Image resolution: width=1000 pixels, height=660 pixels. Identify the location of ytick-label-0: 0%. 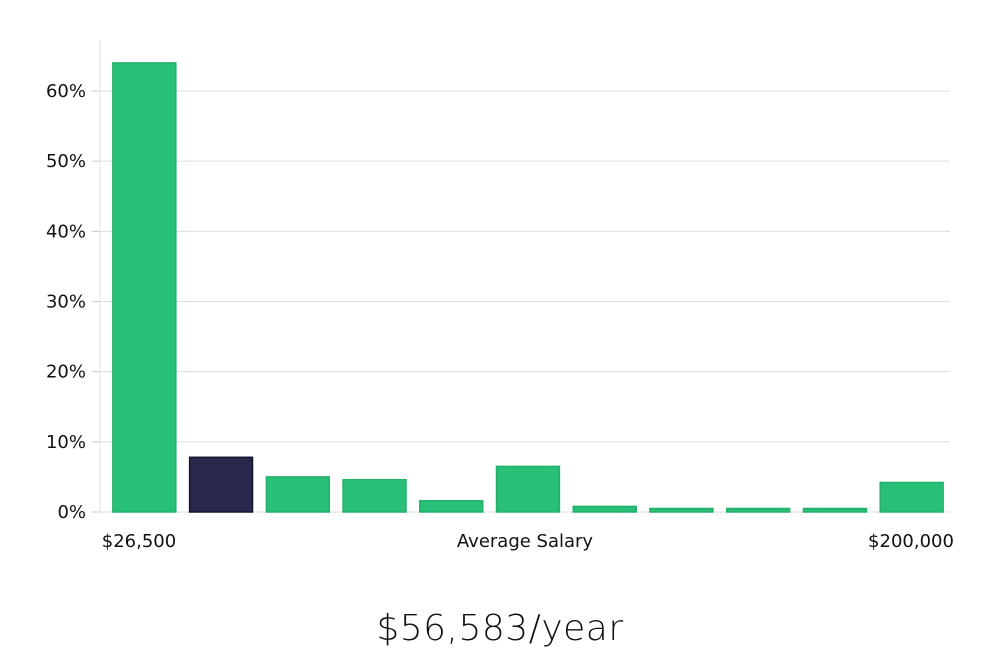
(71, 512).